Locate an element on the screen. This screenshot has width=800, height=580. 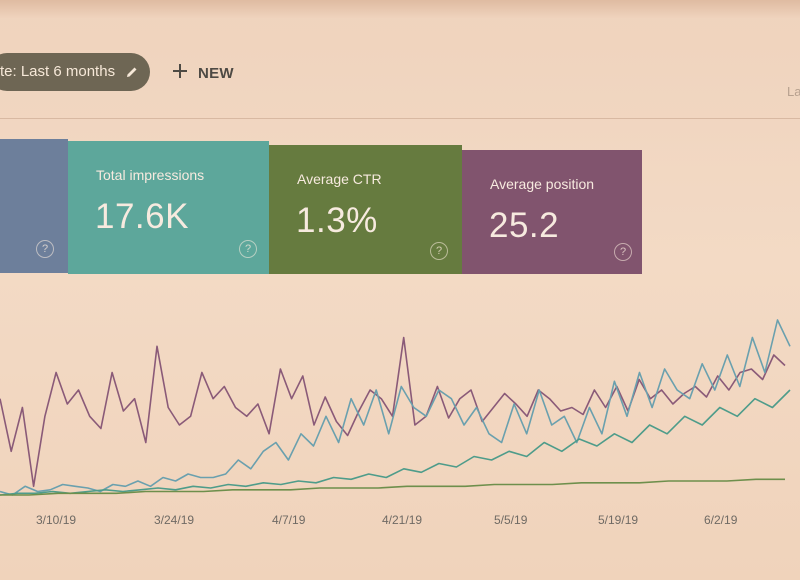
position-value: 25.2 is located at coordinates (524, 225).